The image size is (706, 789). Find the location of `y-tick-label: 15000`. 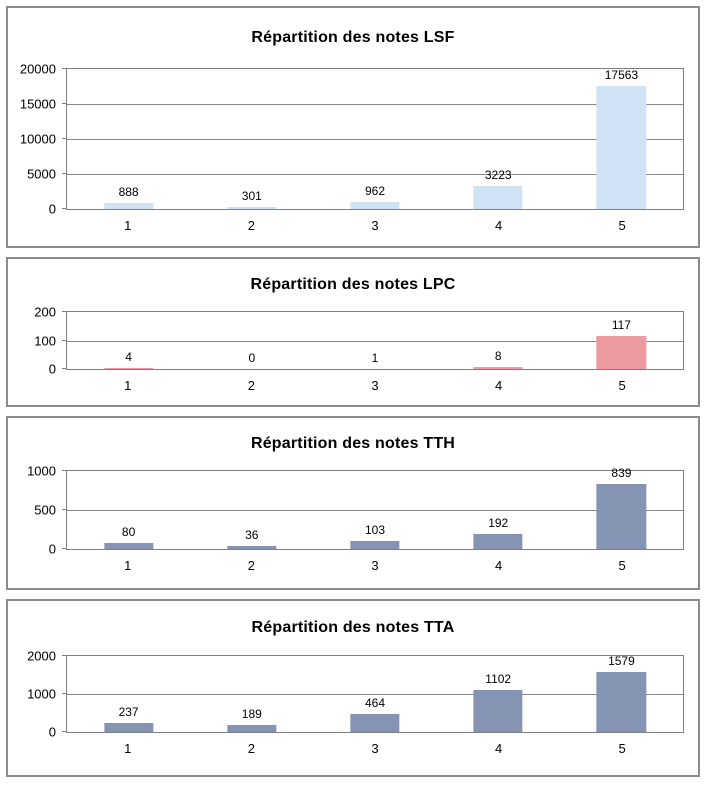

y-tick-label: 15000 is located at coordinates (37, 104).